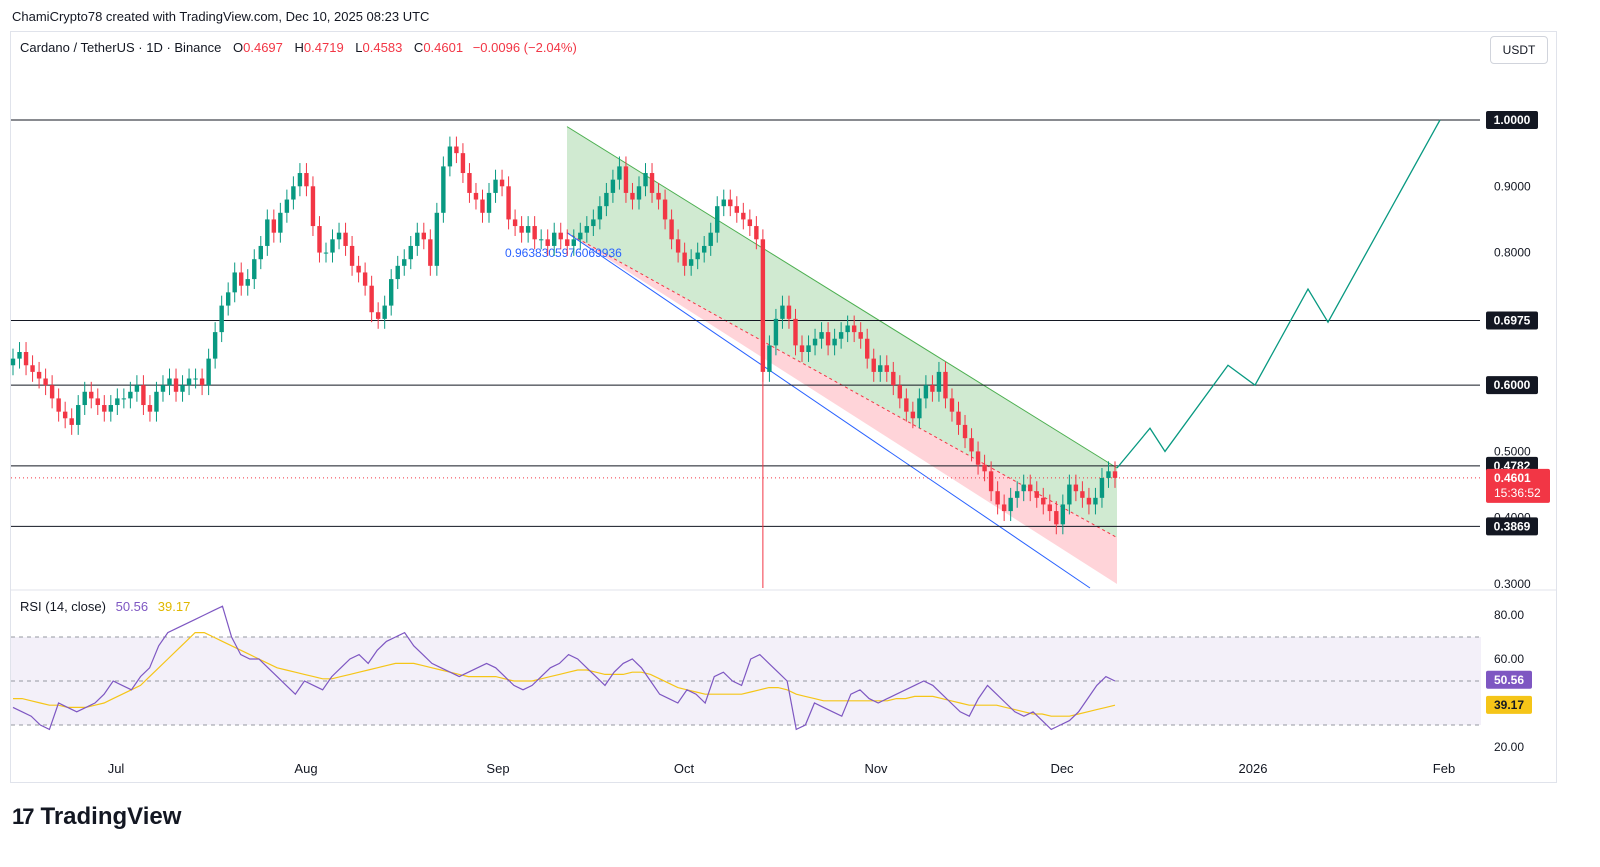 The width and height of the screenshot is (1600, 867). I want to click on x-axis-tick-label: Jul, so click(116, 768).